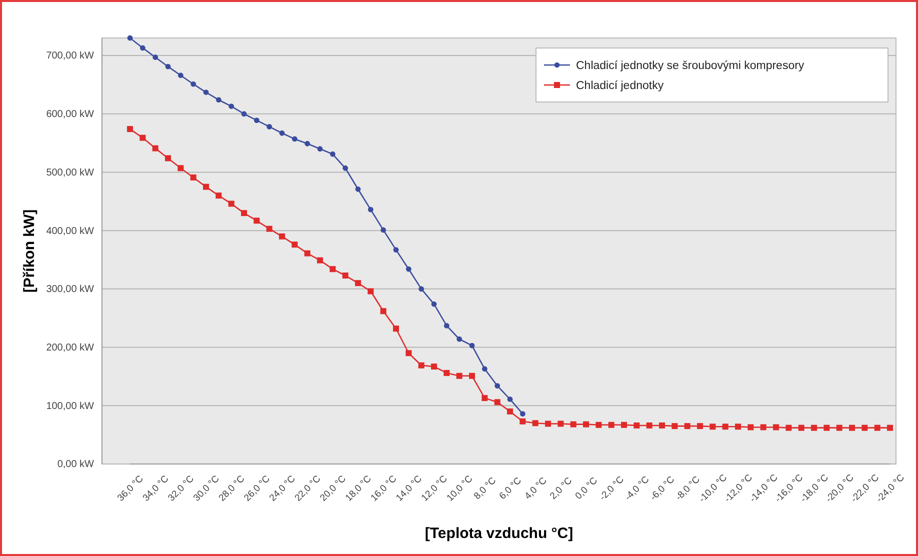 Image resolution: width=918 pixels, height=556 pixels. What do you see at coordinates (70, 56) in the screenshot?
I see `y-tick-label: 700,00 kW` at bounding box center [70, 56].